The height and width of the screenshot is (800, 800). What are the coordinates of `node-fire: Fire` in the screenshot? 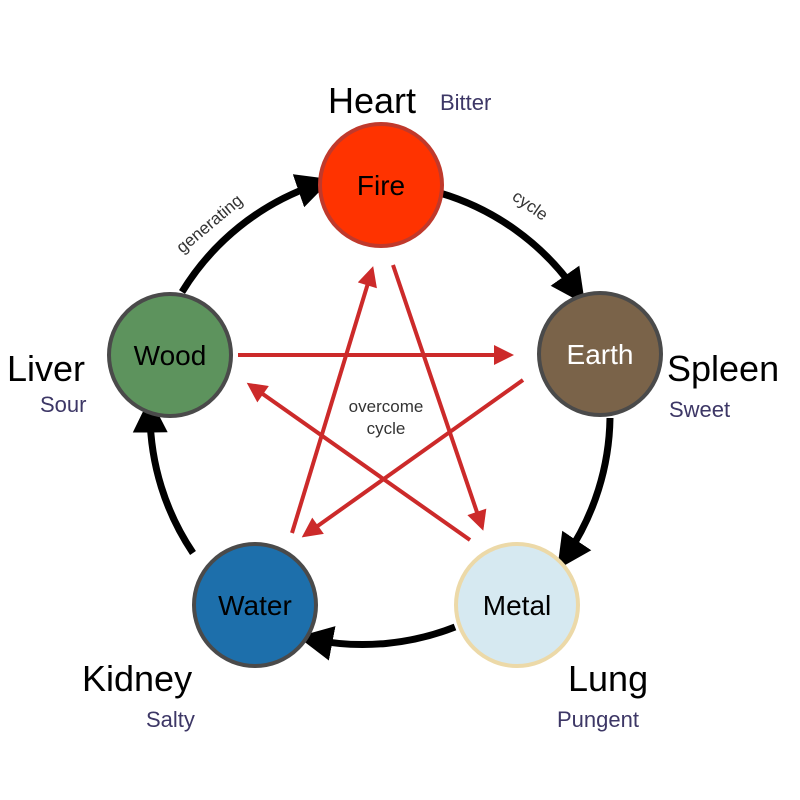 It's located at (381, 185).